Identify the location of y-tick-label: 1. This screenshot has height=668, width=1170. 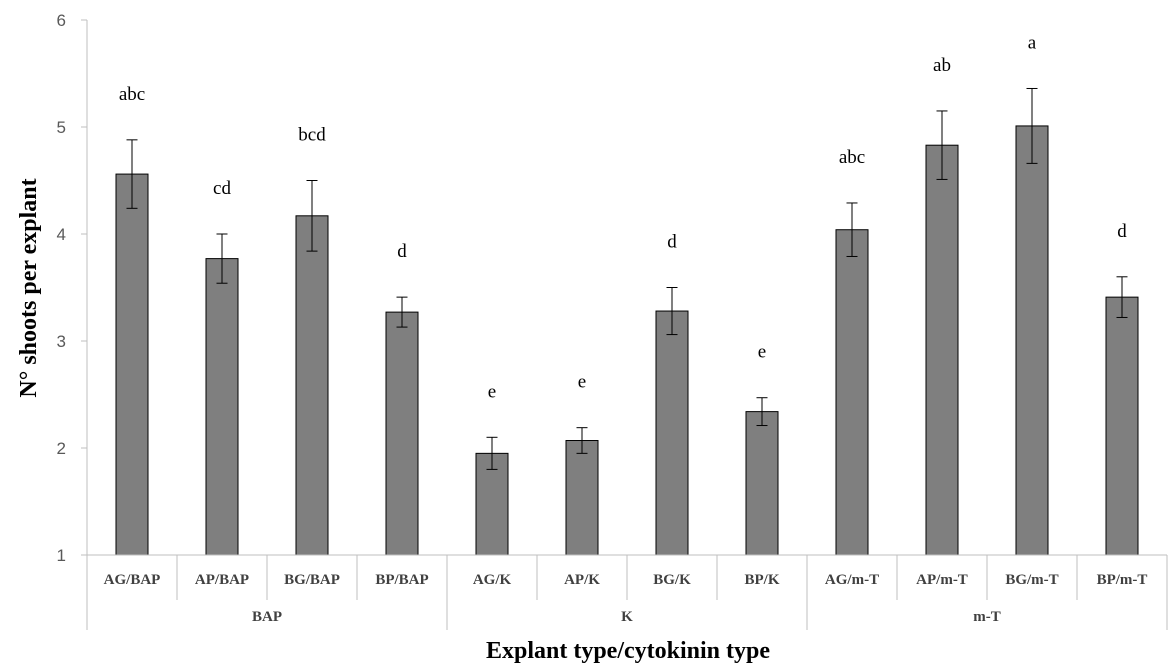
(61, 555).